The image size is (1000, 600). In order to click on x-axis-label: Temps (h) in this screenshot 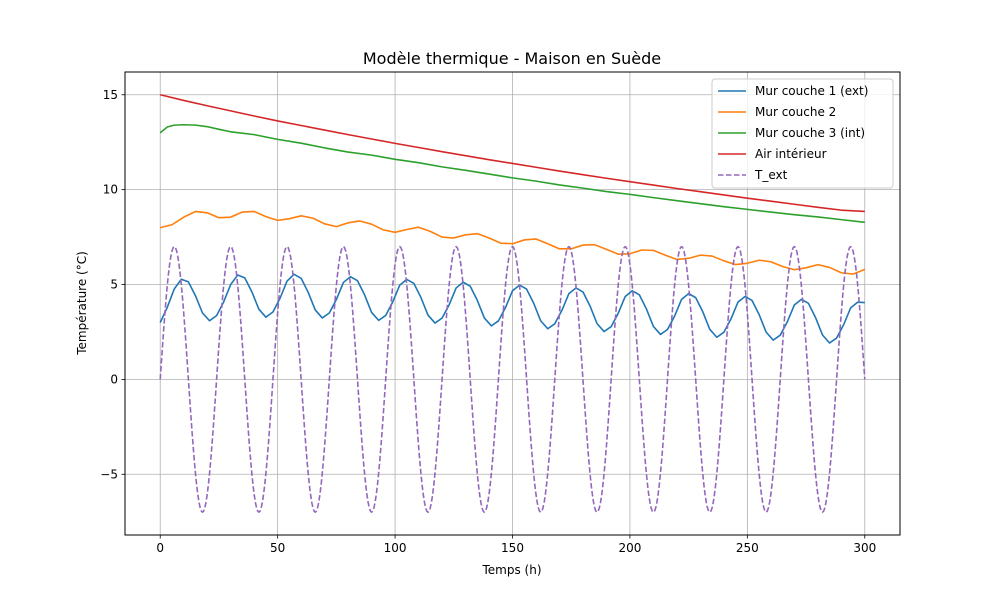, I will do `click(511, 570)`.